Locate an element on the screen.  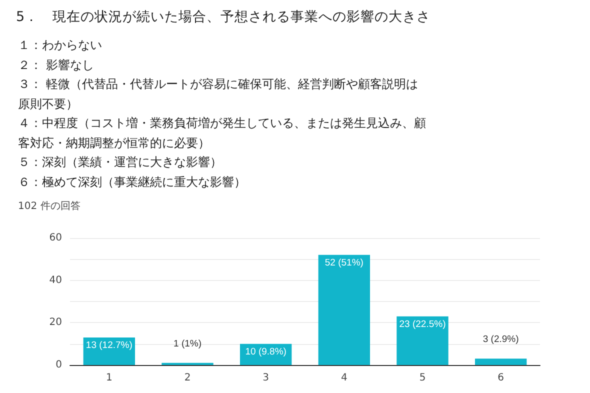
x-tick-label: 2 is located at coordinates (187, 378).